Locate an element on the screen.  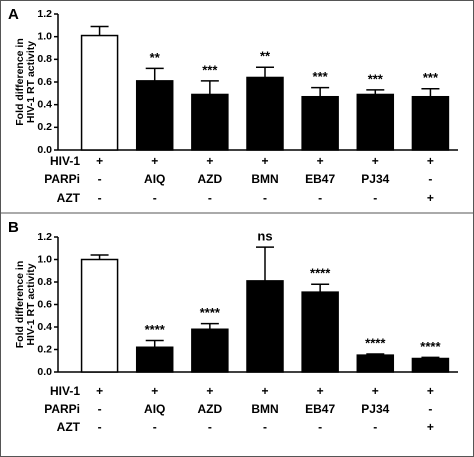
significance-label: ns is located at coordinates (264, 236).